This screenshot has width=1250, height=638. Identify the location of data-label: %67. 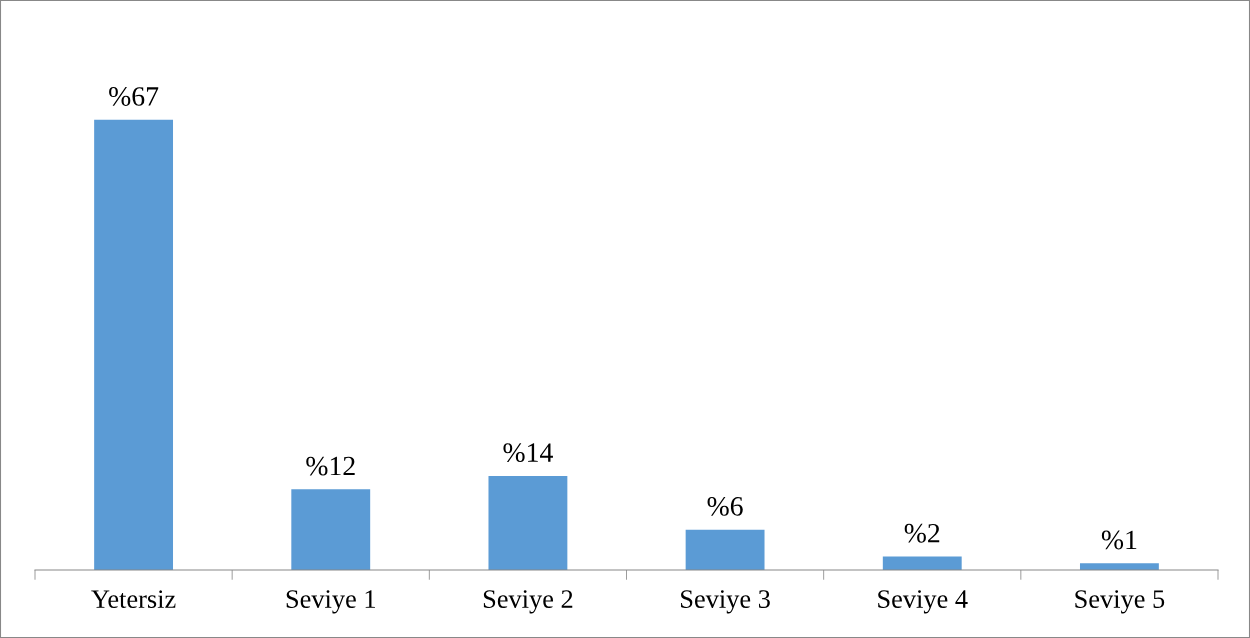
(134, 96).